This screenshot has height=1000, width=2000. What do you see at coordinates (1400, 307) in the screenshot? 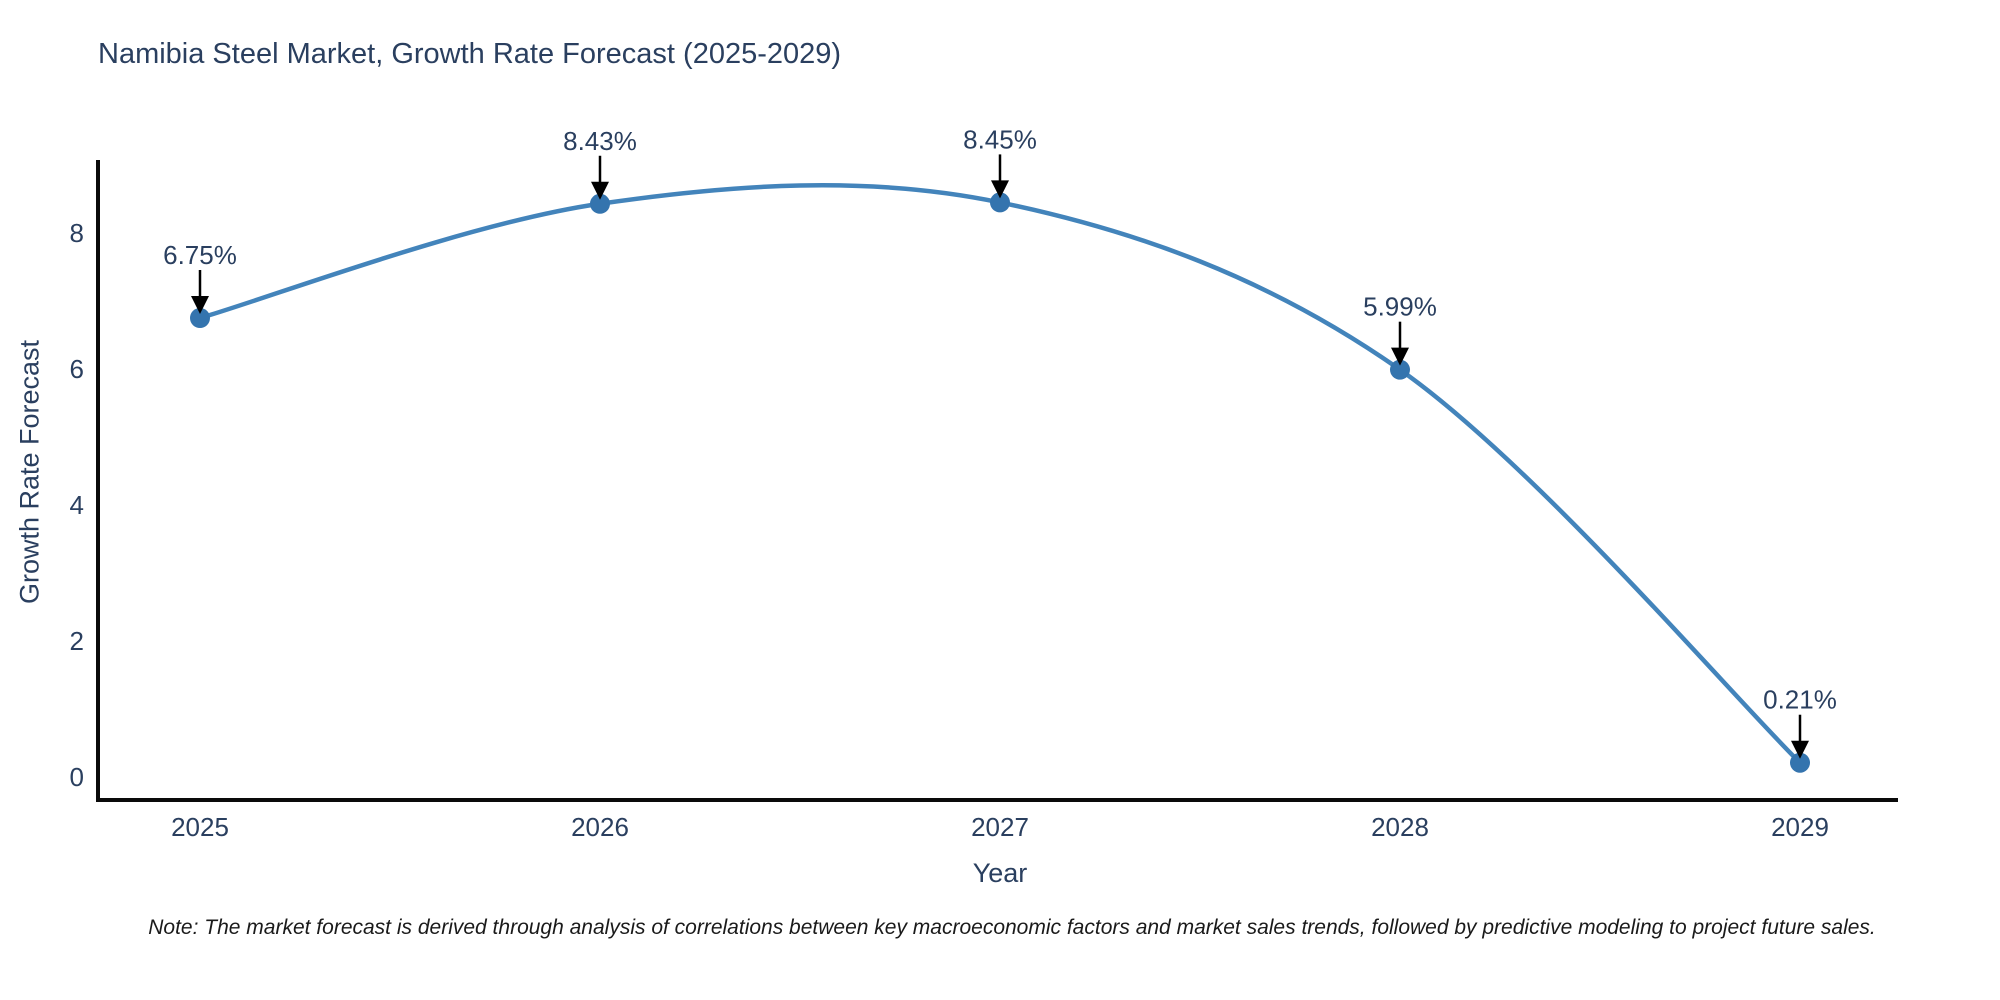
I see `annotation-label: 5.99%` at bounding box center [1400, 307].